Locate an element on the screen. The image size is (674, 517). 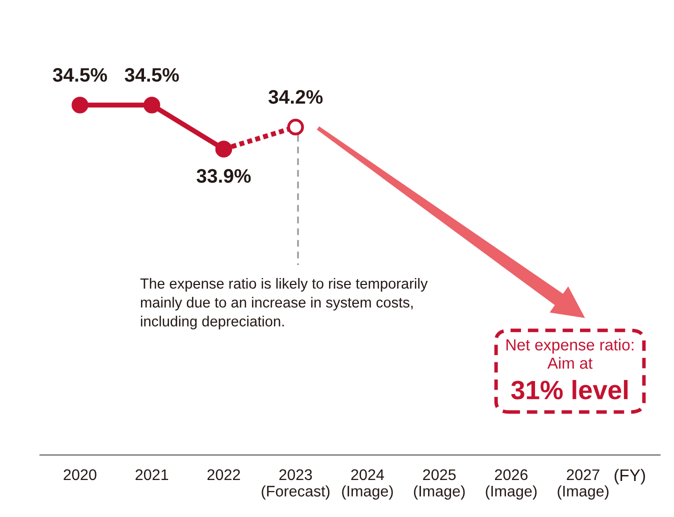
x-tick-label: 2025 (Image) is located at coordinates (439, 484).